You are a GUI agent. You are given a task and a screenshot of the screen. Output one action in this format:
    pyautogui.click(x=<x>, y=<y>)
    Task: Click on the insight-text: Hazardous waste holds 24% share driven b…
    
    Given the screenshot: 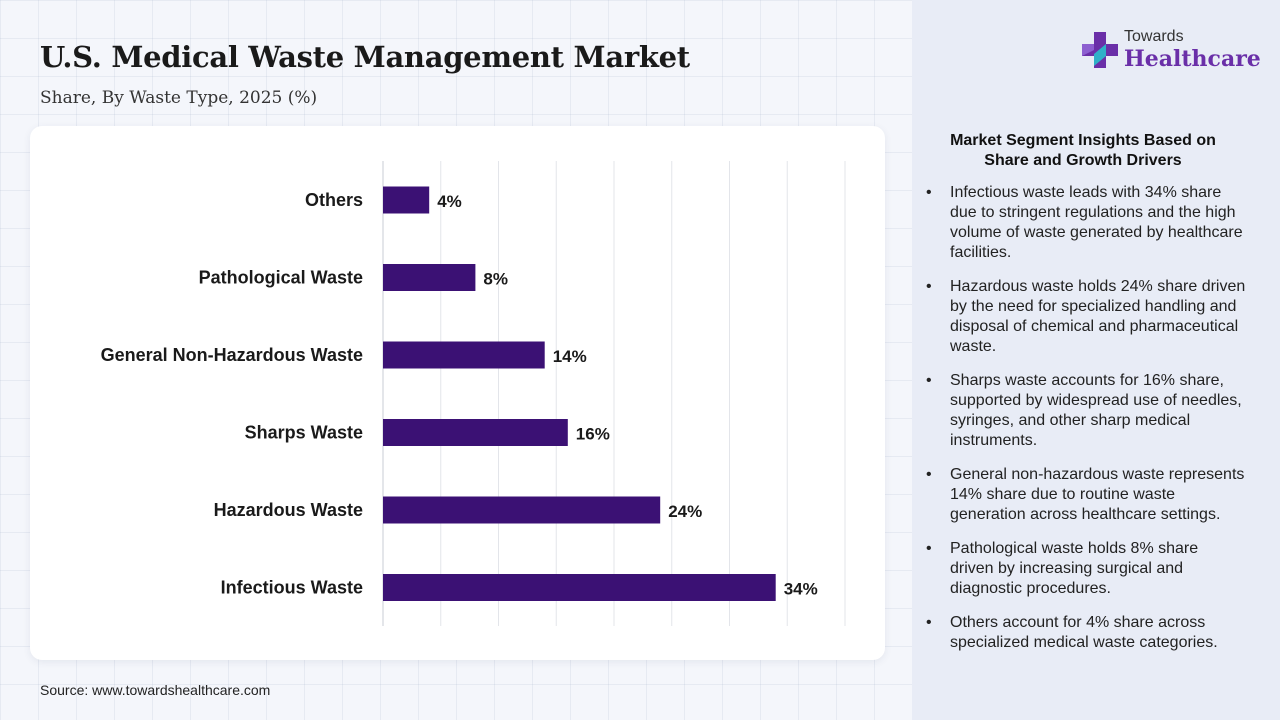 What is the action you would take?
    pyautogui.click(x=1098, y=316)
    